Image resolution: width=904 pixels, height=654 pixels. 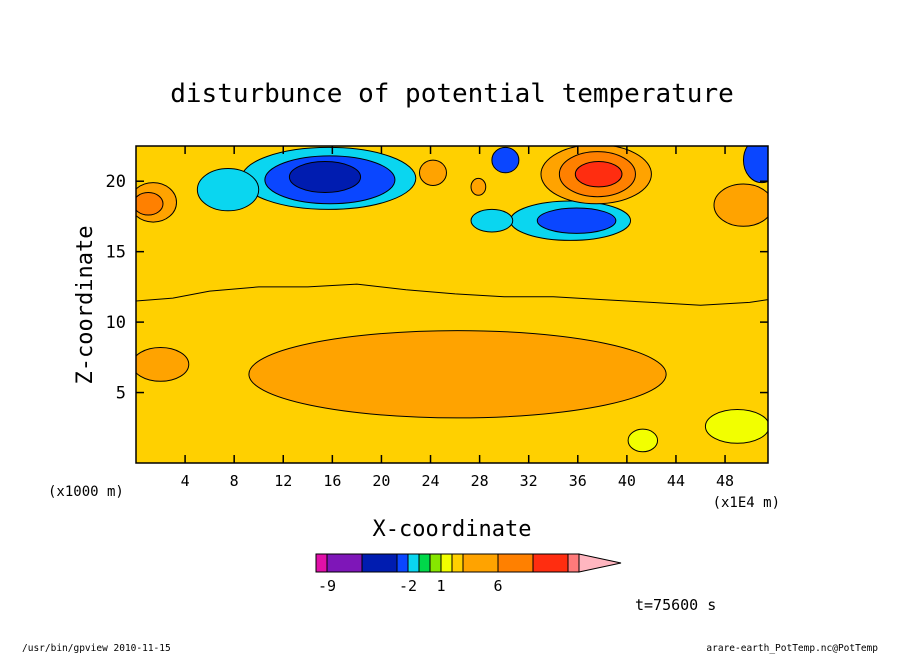 What do you see at coordinates (283, 481) in the screenshot?
I see `x-tick-label-12: 12` at bounding box center [283, 481].